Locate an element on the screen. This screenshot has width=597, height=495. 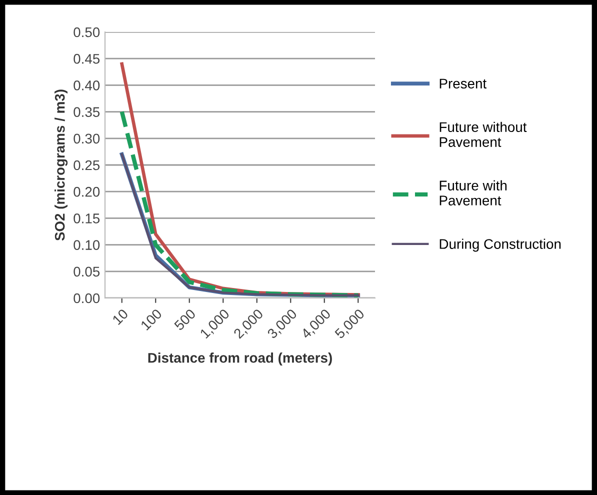
y-tick-label: 0.10 is located at coordinates (87, 245).